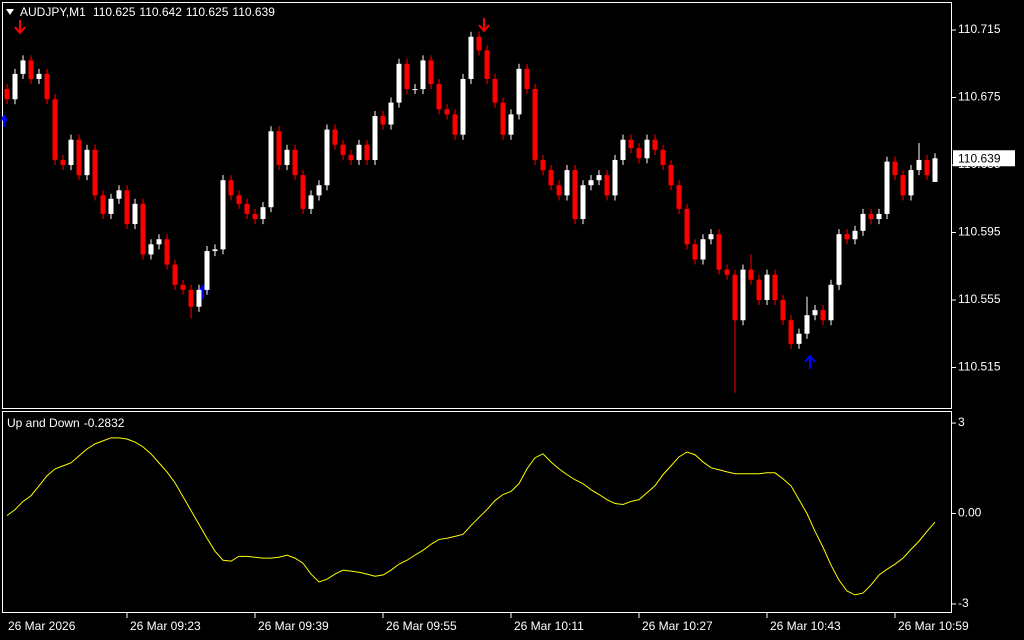  What do you see at coordinates (979, 158) in the screenshot?
I see `current-price-label: 110.639` at bounding box center [979, 158].